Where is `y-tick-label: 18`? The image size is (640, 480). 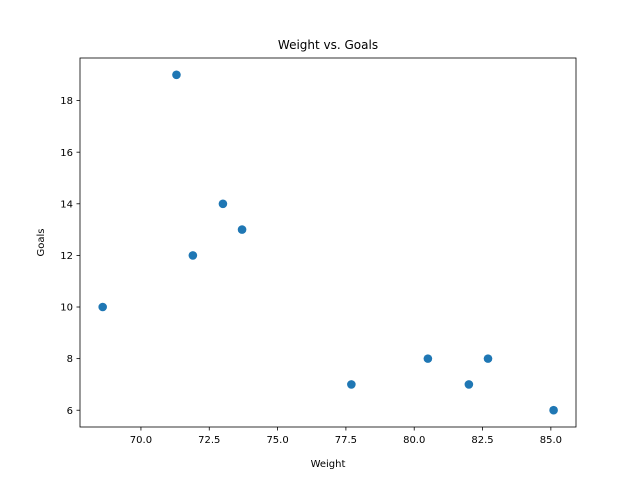
y-tick-label: 18 is located at coordinates (66, 101).